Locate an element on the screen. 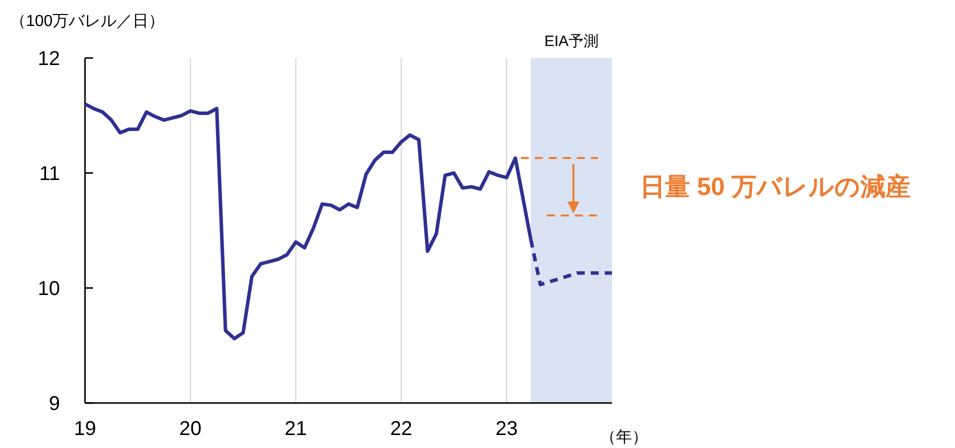 The image size is (955, 448). band-label: EIA予測 is located at coordinates (571, 41).